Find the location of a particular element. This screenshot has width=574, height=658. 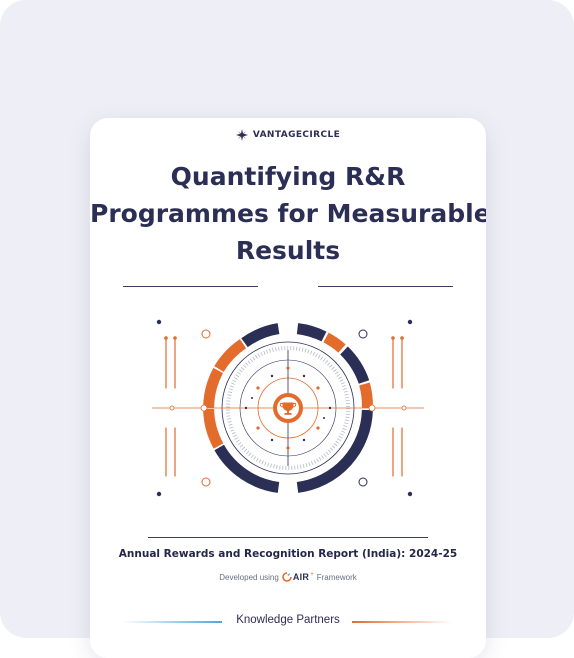

trophy-icon is located at coordinates (288, 408).